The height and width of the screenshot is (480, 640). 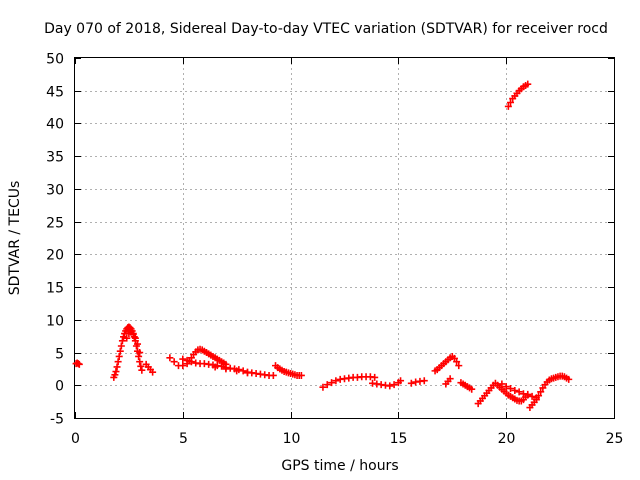 I want to click on y-tick-label: 35, so click(x=55, y=158).